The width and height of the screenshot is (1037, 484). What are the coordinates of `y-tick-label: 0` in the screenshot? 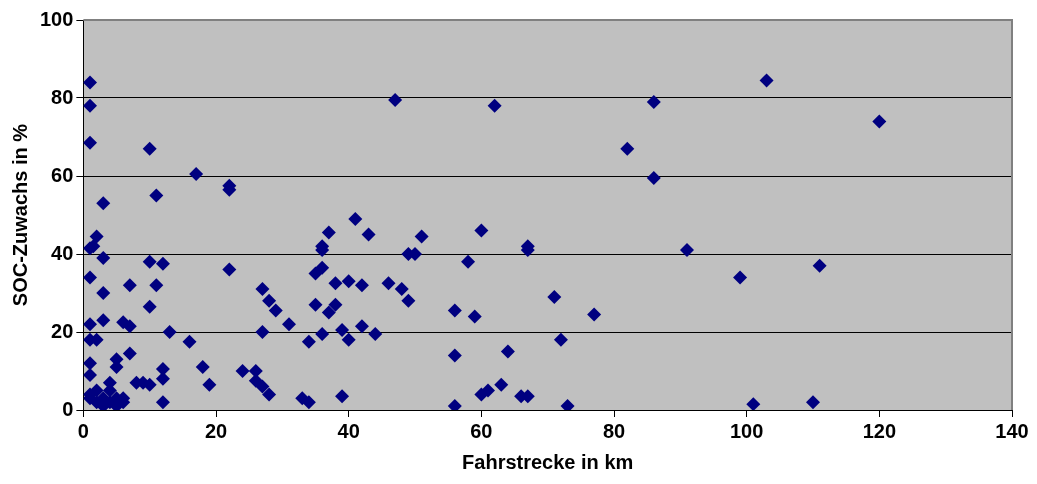 It's located at (68, 408).